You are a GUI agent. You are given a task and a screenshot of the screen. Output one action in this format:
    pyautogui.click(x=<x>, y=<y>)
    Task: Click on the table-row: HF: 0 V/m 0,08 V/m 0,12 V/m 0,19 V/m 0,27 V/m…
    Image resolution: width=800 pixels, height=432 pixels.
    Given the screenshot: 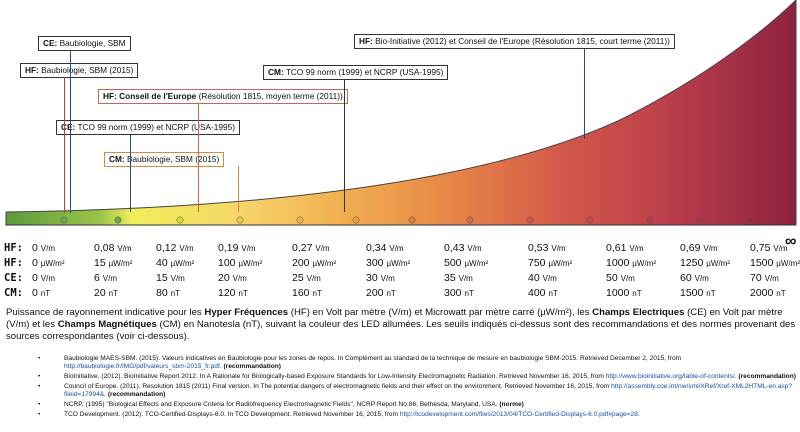 What is the action you would take?
    pyautogui.click(x=402, y=248)
    